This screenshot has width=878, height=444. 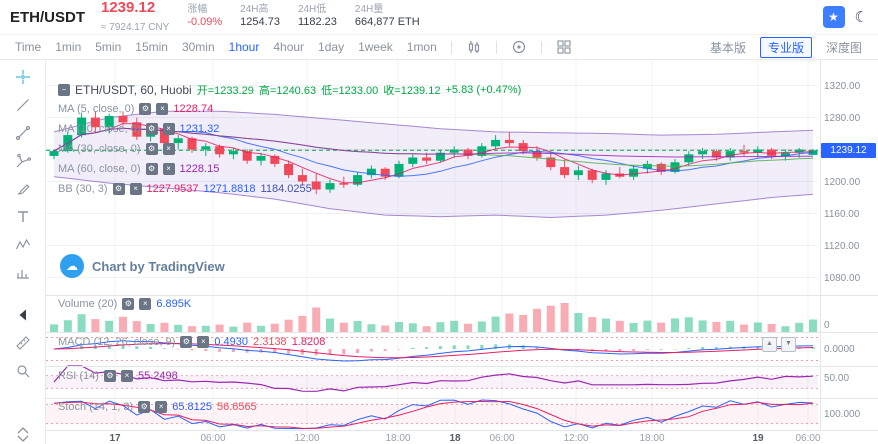 What do you see at coordinates (99, 129) in the screenshot?
I see `ma10-label: MA (10, close, 0)` at bounding box center [99, 129].